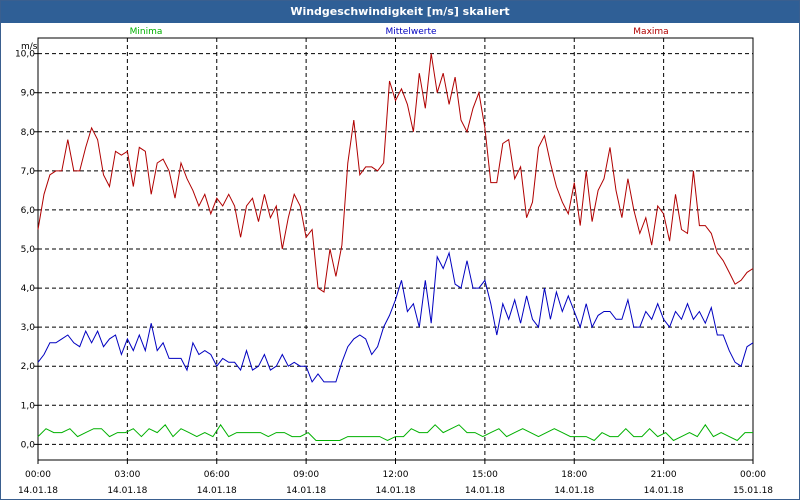  What do you see at coordinates (650, 32) in the screenshot?
I see `legend-entry-maxima: Maxima` at bounding box center [650, 32].